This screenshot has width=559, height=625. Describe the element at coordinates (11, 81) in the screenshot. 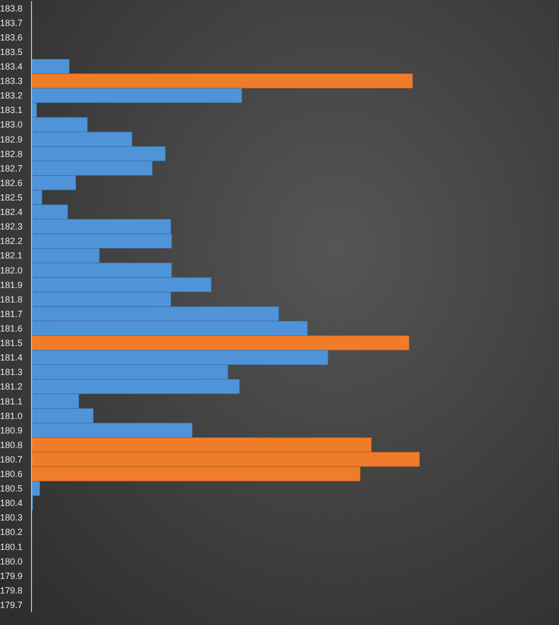

I see `y-tick-label: 183.3` at that location.